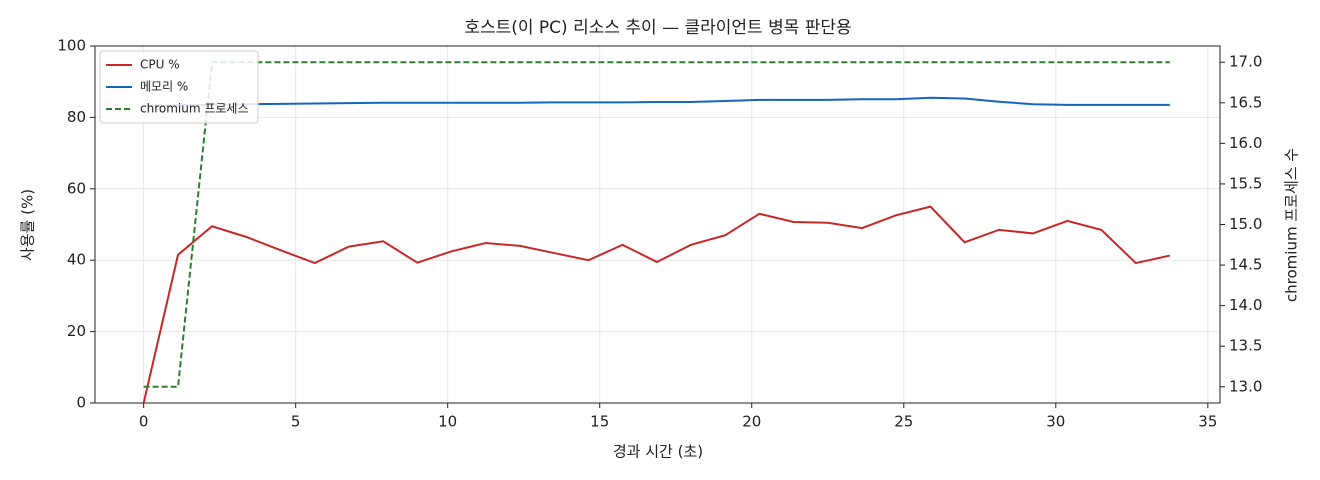  Describe the element at coordinates (194, 109) in the screenshot. I see `legend-label: chromium 프로세스` at that location.